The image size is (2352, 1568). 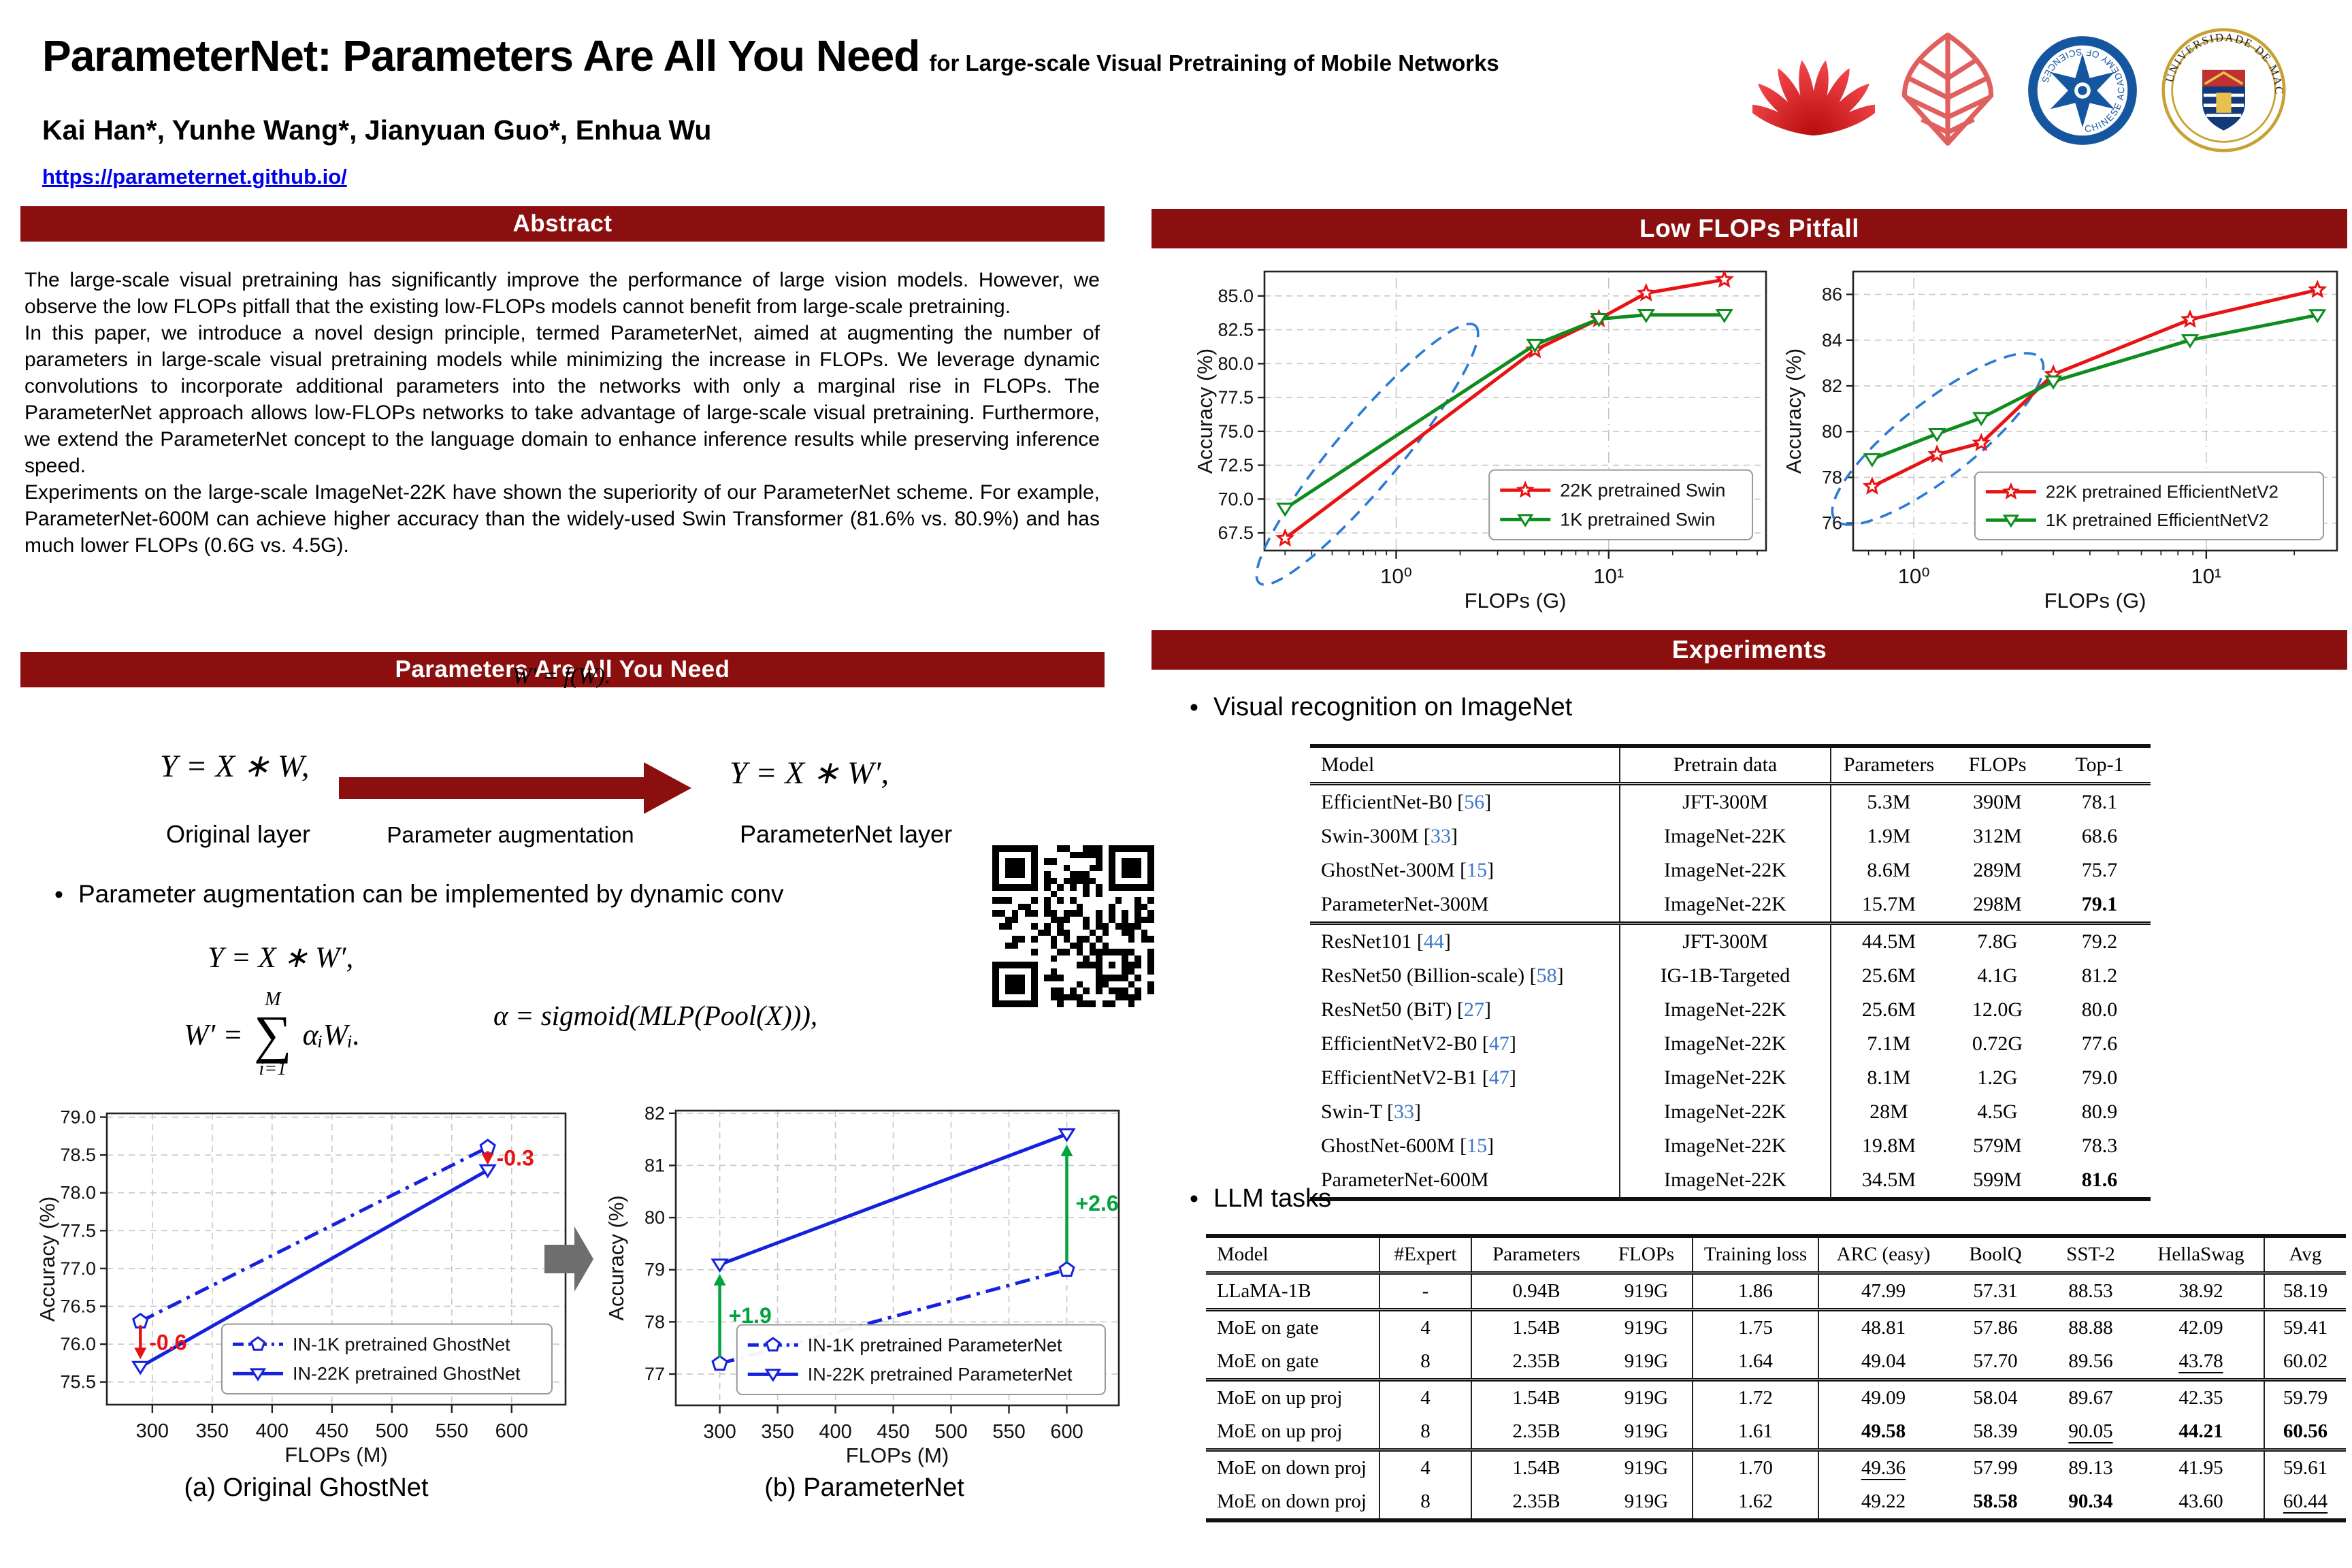 I want to click on annotation-label: -0.6, so click(x=167, y=1342).